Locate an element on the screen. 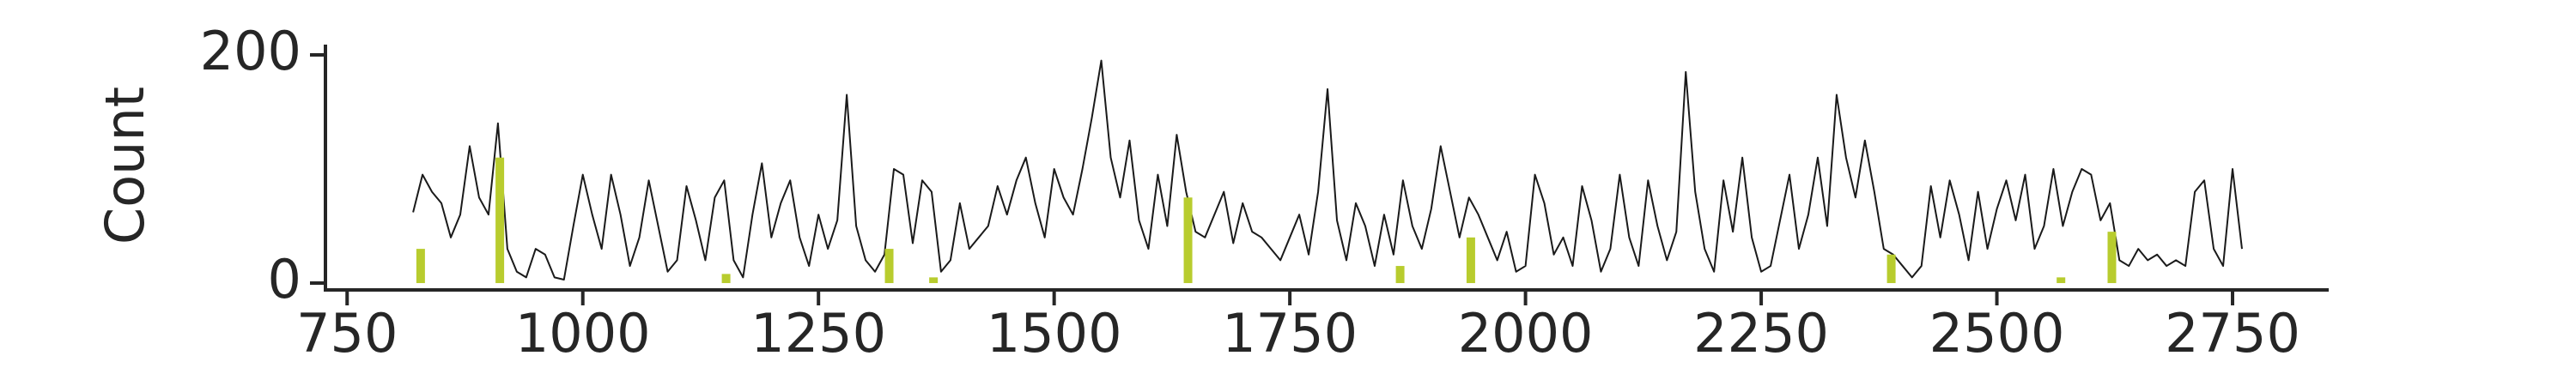  x-tick-label: 1000 is located at coordinates (583, 333).